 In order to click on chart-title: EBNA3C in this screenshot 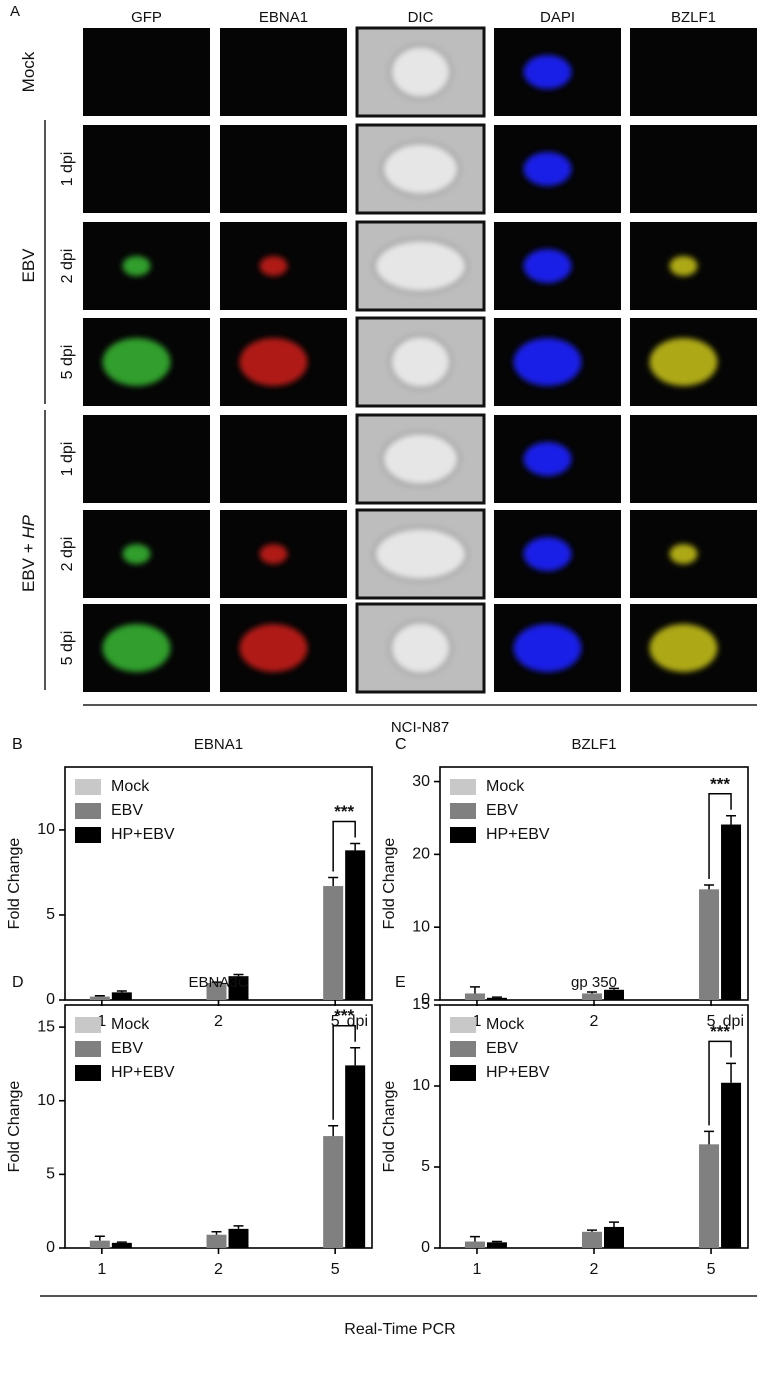, I will do `click(218, 982)`.